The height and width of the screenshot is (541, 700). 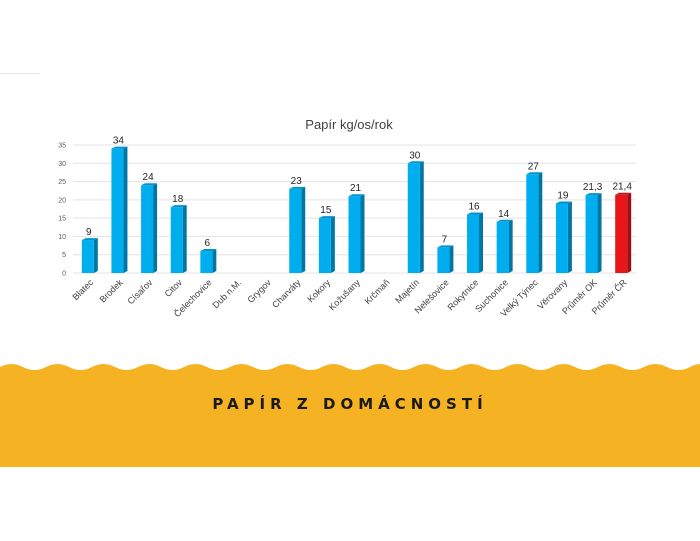 What do you see at coordinates (20, 73) in the screenshot?
I see `divider-line` at bounding box center [20, 73].